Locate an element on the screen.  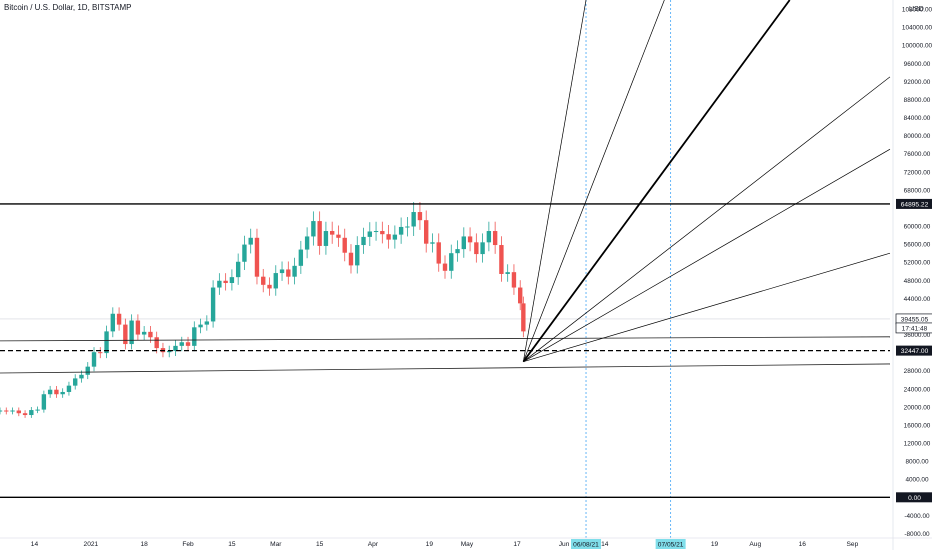
y-tick-label: -4000.00 is located at coordinates (917, 516).